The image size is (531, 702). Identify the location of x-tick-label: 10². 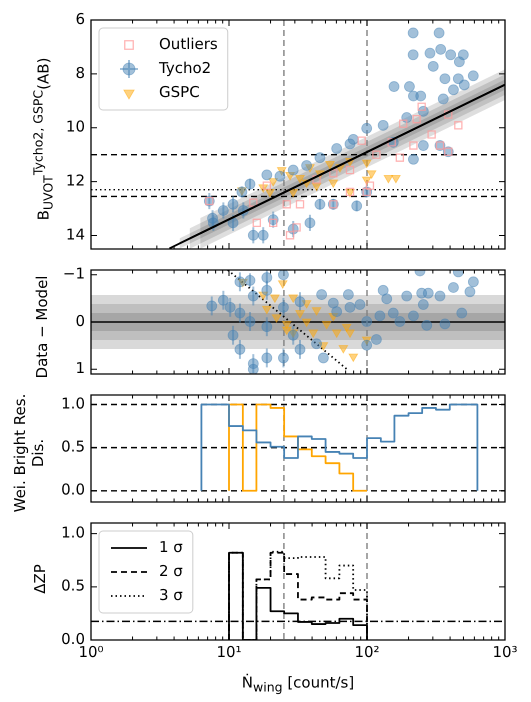
(367, 651).